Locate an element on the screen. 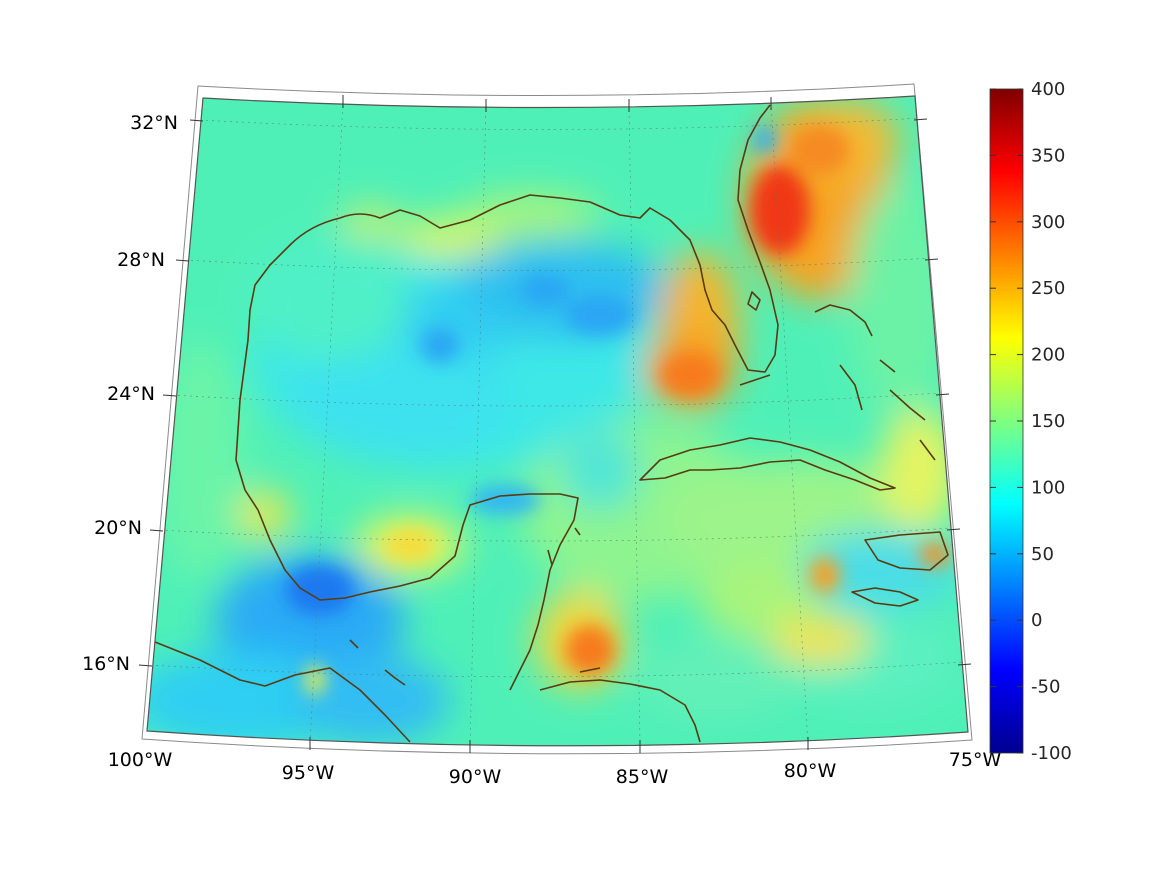 Image resolution: width=1167 pixels, height=875 pixels. latitude-labels: 32°N 28°N 24°N 20°N 16°N is located at coordinates (130, 393).